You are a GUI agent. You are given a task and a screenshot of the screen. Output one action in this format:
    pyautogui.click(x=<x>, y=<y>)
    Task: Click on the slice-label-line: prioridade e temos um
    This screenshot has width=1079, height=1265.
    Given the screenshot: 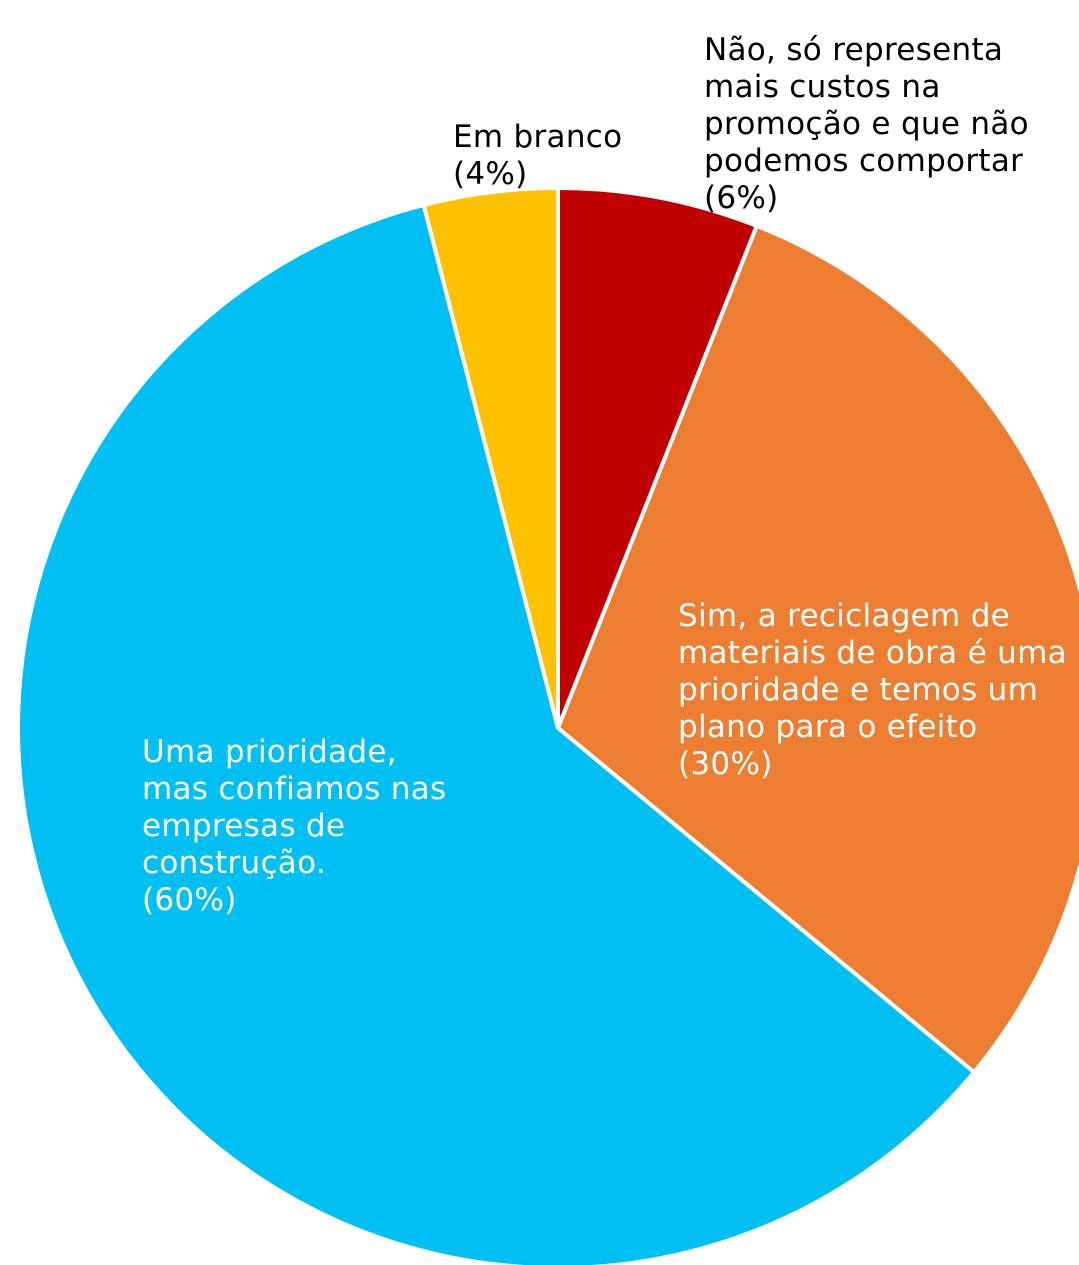 What is the action you would take?
    pyautogui.click(x=858, y=690)
    